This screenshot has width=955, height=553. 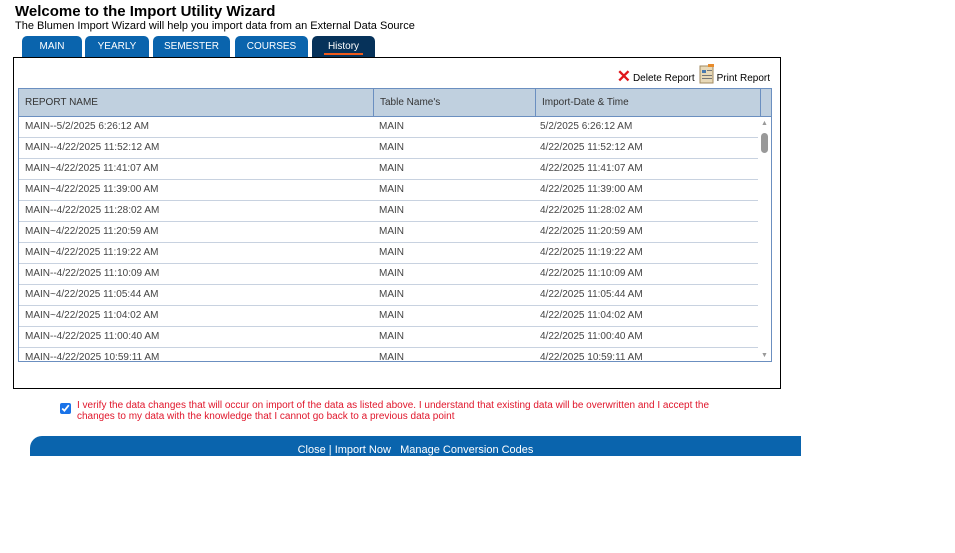 I want to click on cell-report-name: MAIN~4/22/2025 11:39:00 AM, so click(x=92, y=189).